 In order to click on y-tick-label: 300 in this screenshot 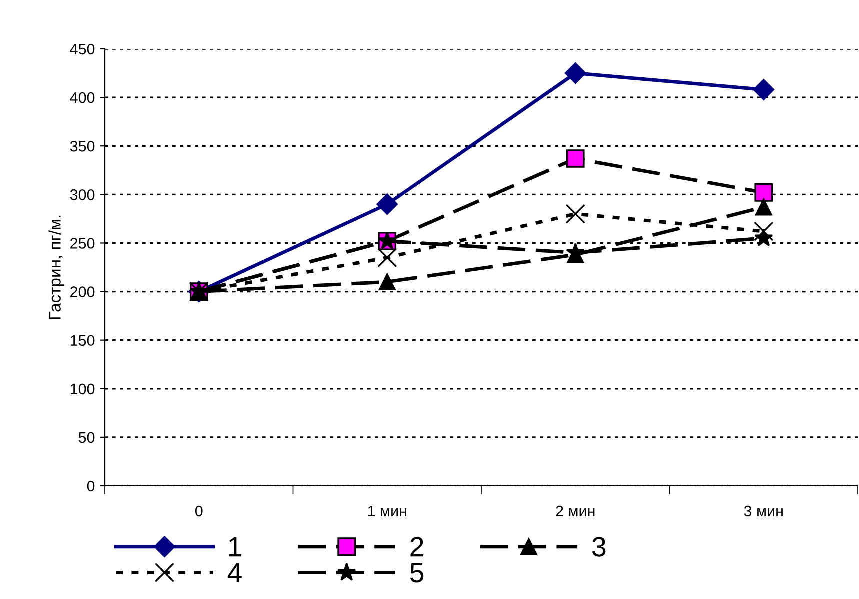, I will do `click(82, 195)`.